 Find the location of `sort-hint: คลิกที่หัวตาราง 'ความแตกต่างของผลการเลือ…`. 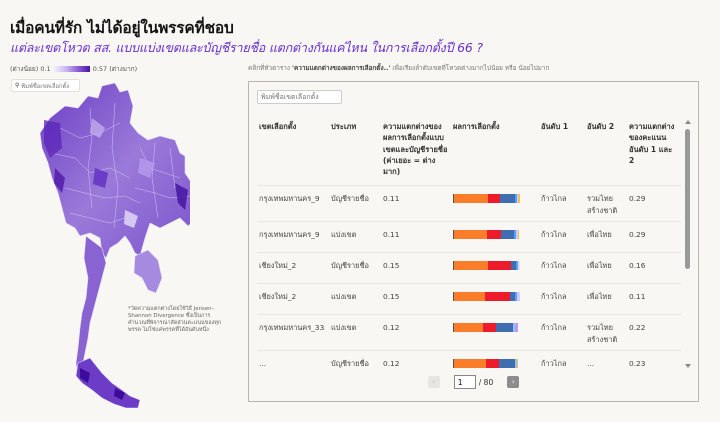

sort-hint: คลิกที่หัวตาราง 'ความแตกต่างของผลการเลือ… is located at coordinates (398, 68).